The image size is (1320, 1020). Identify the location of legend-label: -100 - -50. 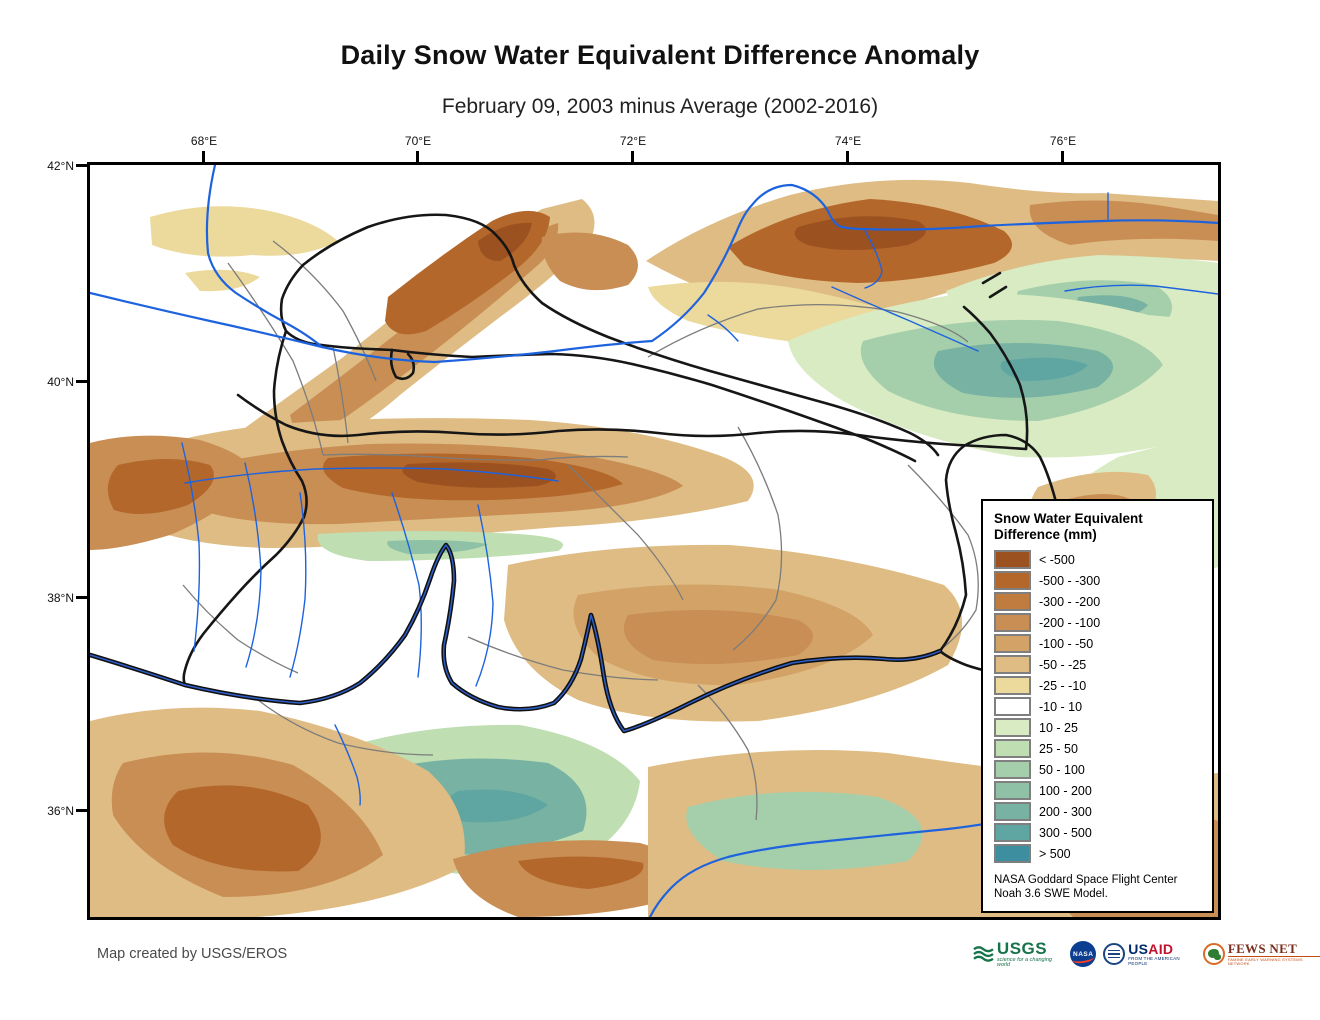
(1066, 643).